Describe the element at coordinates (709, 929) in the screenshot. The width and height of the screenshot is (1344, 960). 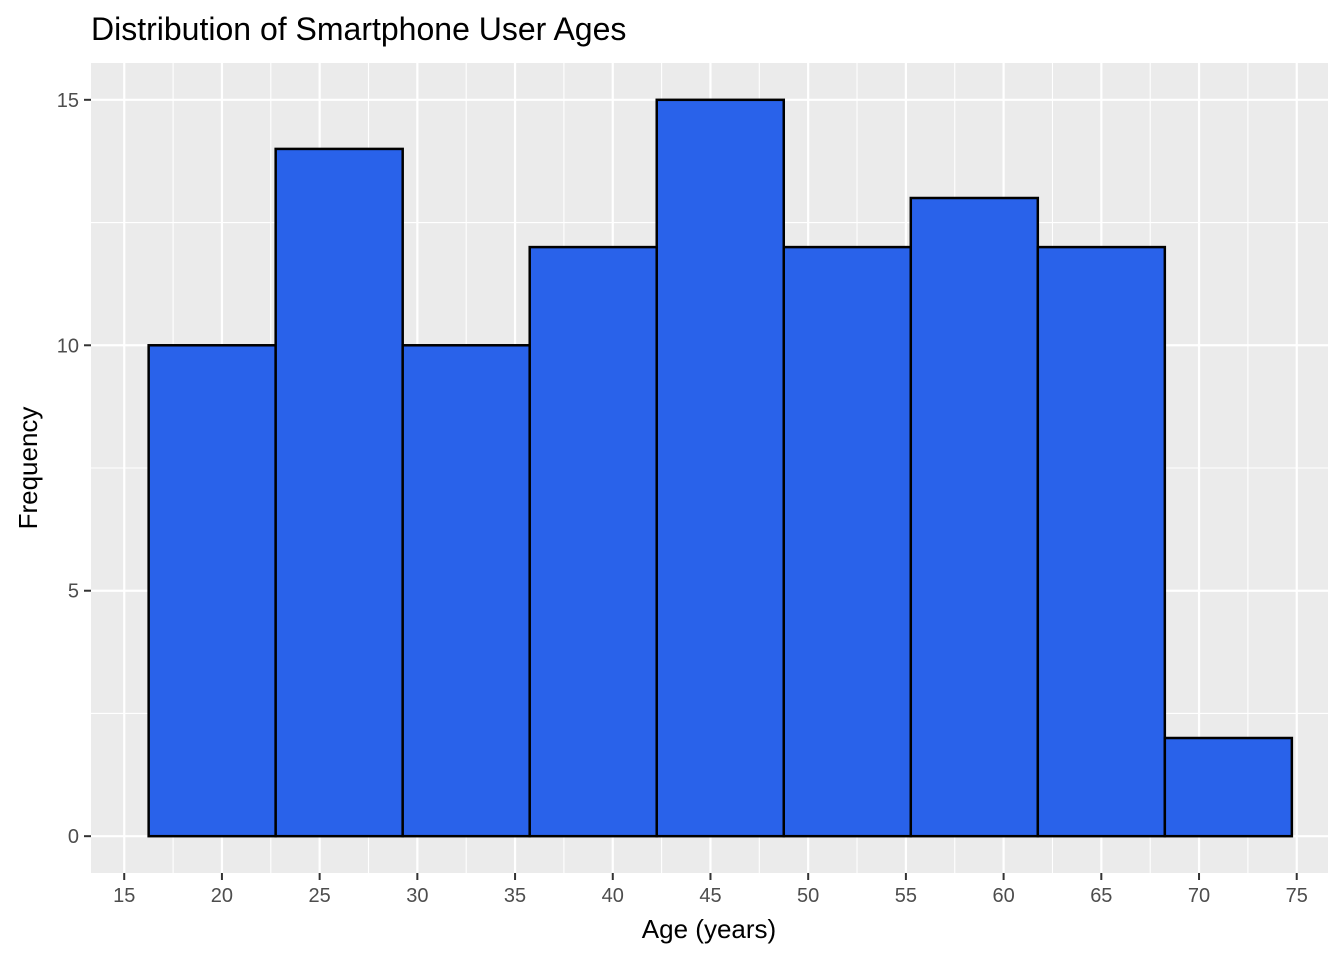
I see `x-axis-title: Age (years)` at that location.